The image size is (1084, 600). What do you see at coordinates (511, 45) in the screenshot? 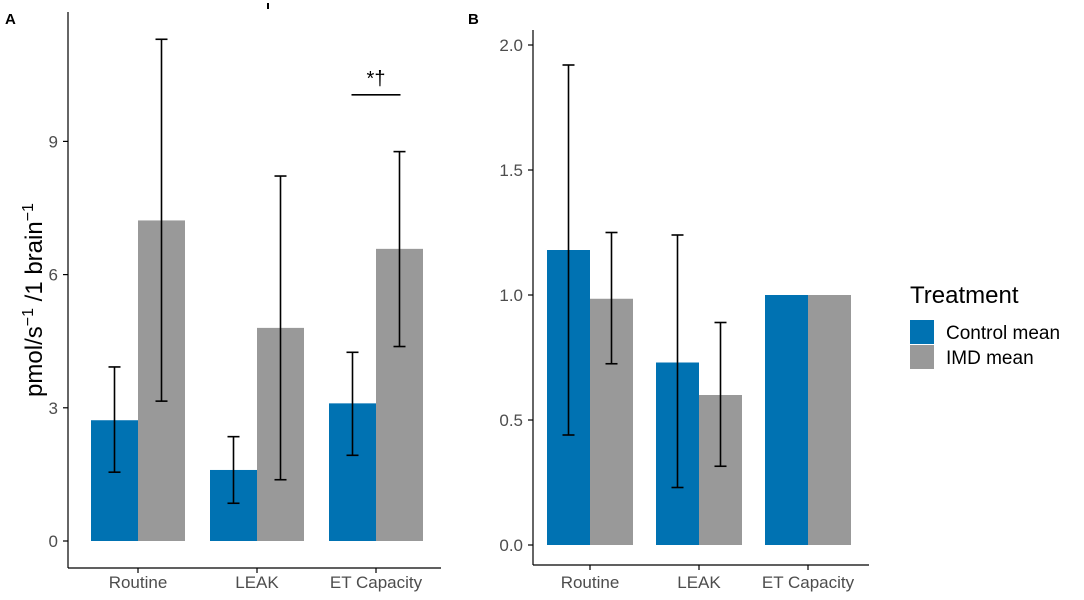
I see `panel-b-y-tick-label: 2.0` at bounding box center [511, 45].